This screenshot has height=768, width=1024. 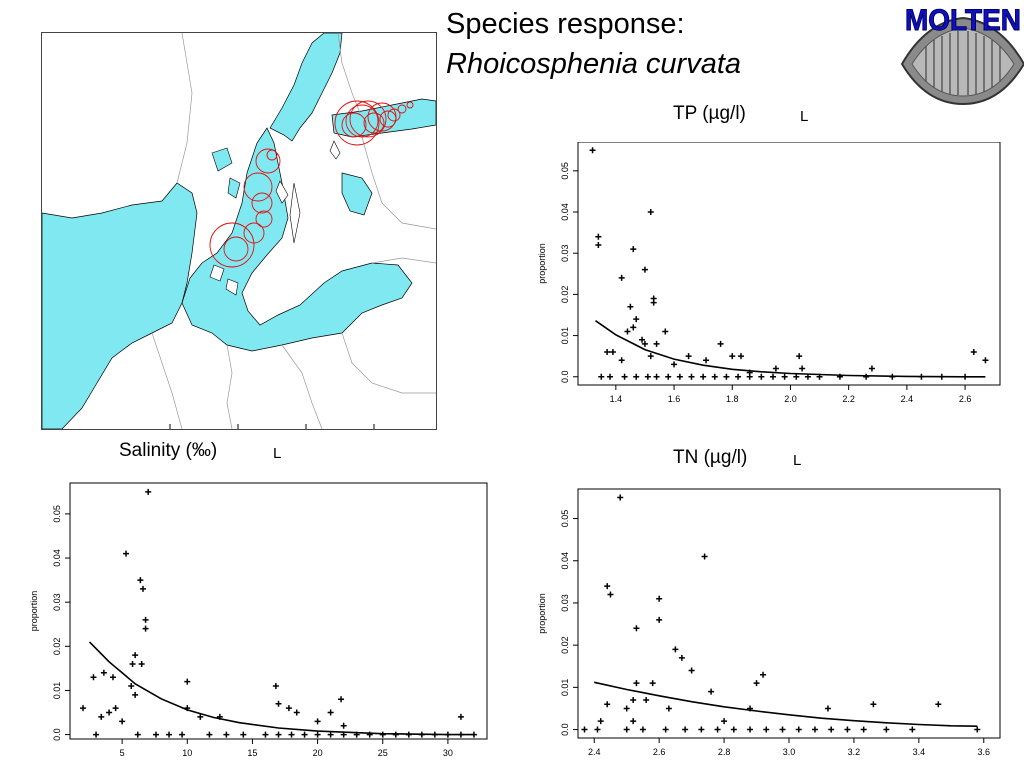 What do you see at coordinates (965, 399) in the screenshot?
I see `tp-x-tick-label: 2.6` at bounding box center [965, 399].